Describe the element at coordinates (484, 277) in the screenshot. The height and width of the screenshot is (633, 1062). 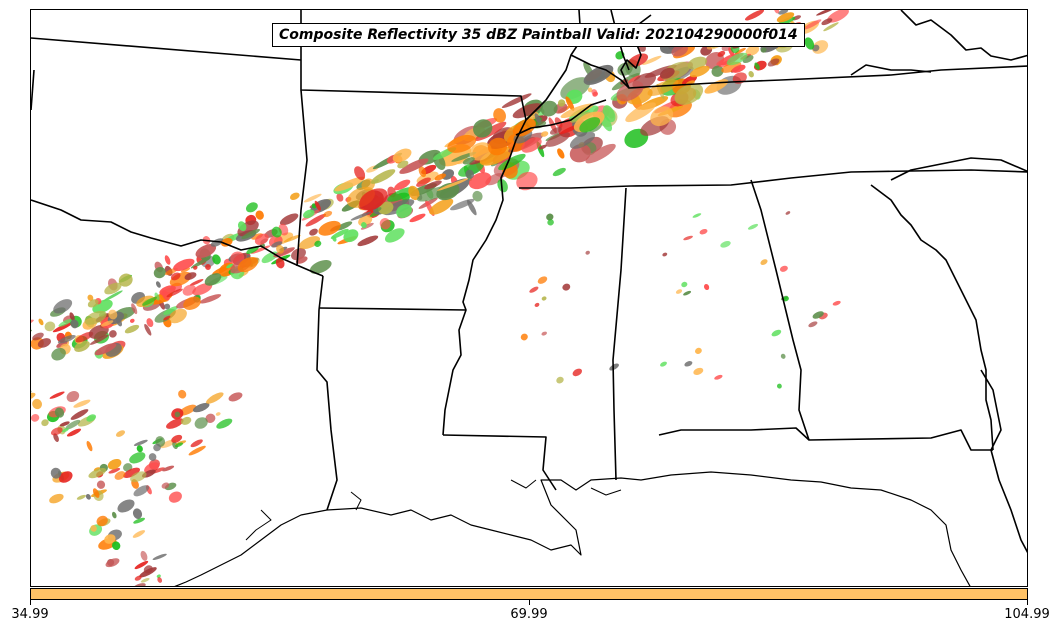
I see `mississippi-river-west` at that location.